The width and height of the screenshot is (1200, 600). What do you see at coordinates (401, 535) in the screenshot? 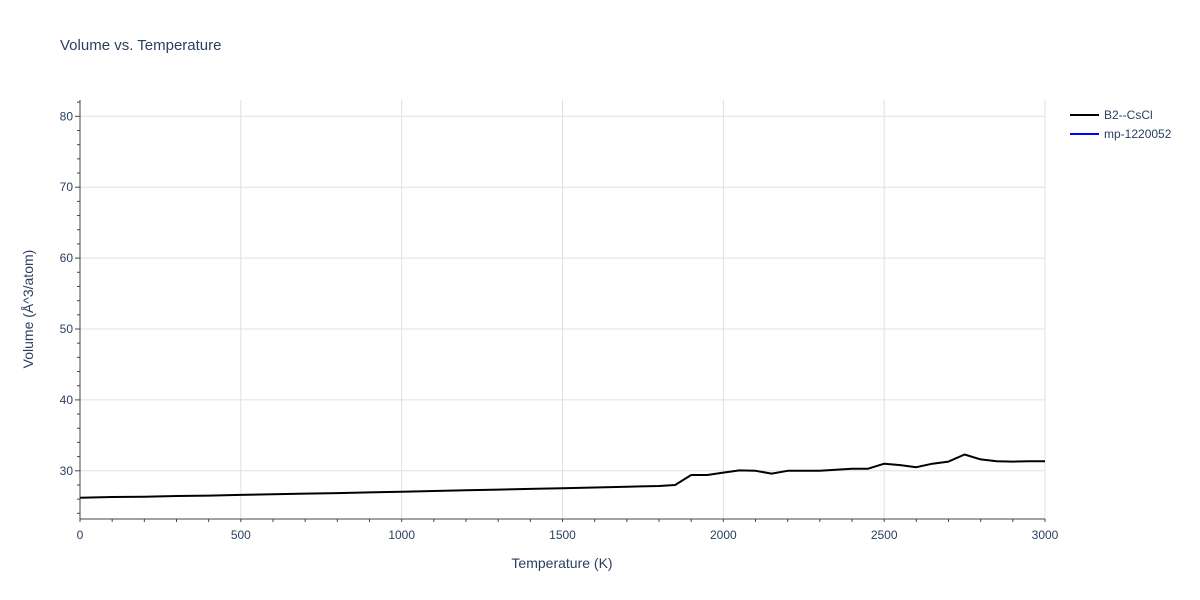
I see `x-tick-label: 1000` at bounding box center [401, 535].